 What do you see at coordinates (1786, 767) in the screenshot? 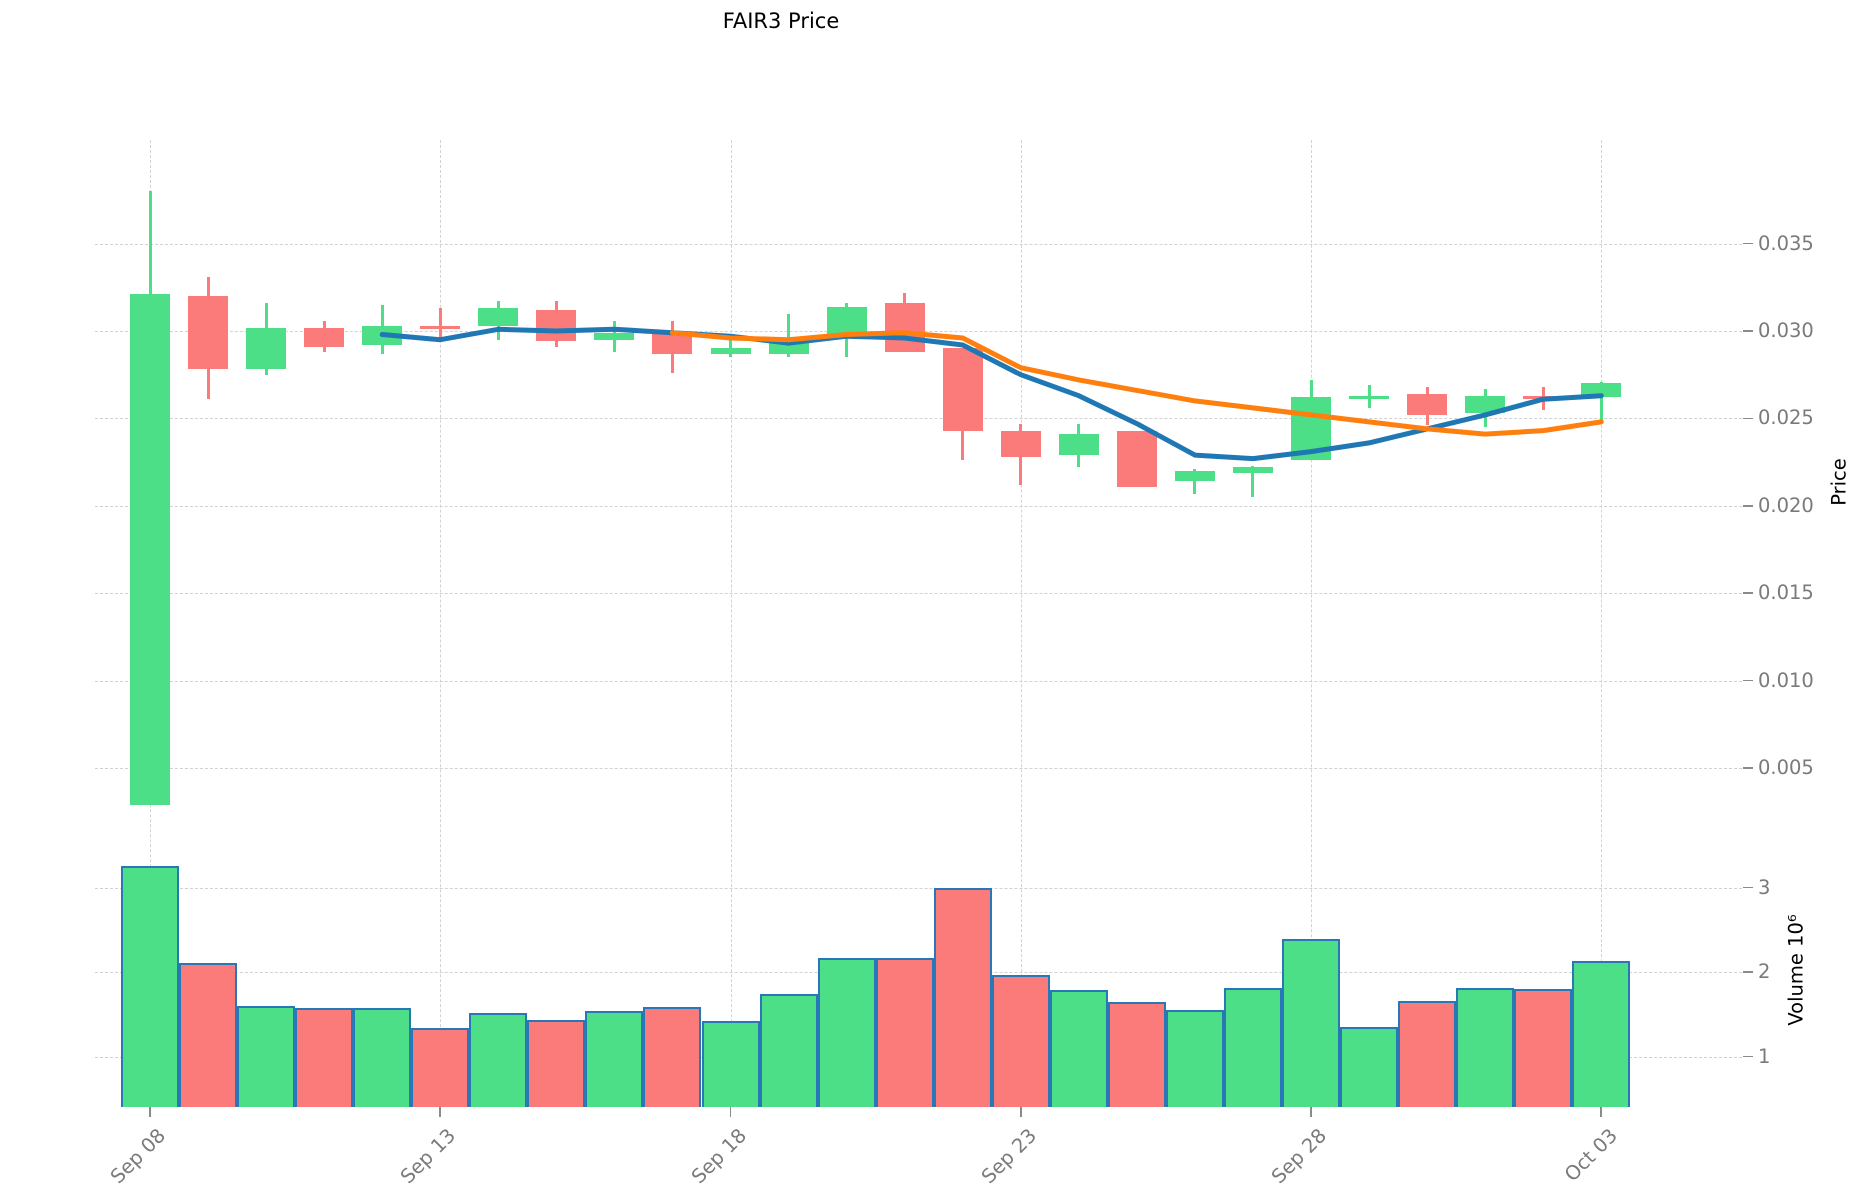
I see `price-tick-label: 0.005` at bounding box center [1786, 767].